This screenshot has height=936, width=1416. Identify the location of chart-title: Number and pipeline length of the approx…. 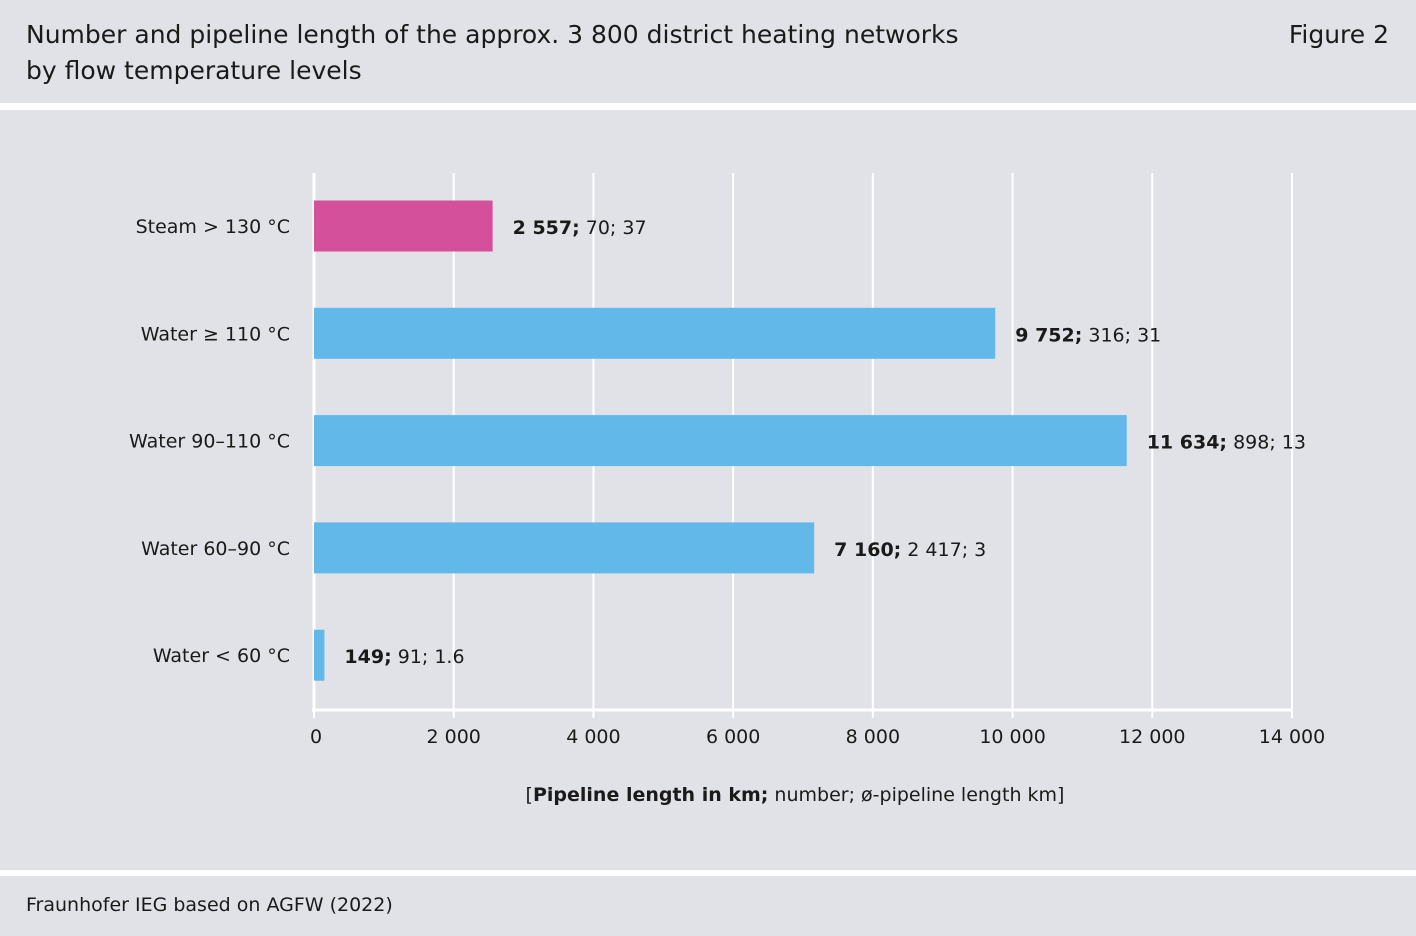
(492, 52).